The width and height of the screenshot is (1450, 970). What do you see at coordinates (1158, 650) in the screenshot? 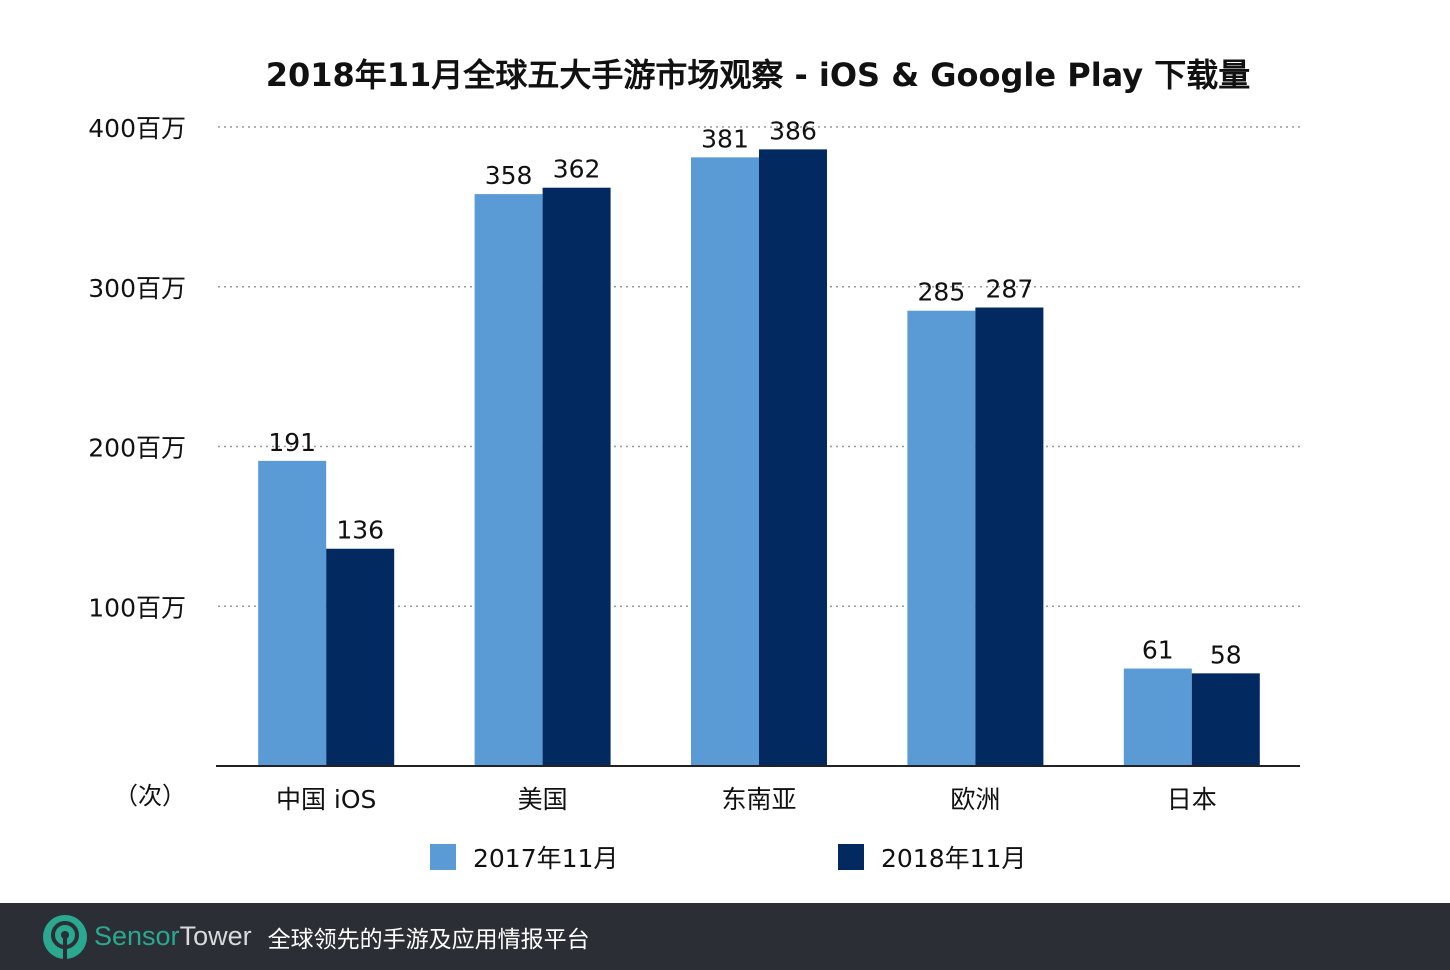
I see `data-label: 61` at bounding box center [1158, 650].